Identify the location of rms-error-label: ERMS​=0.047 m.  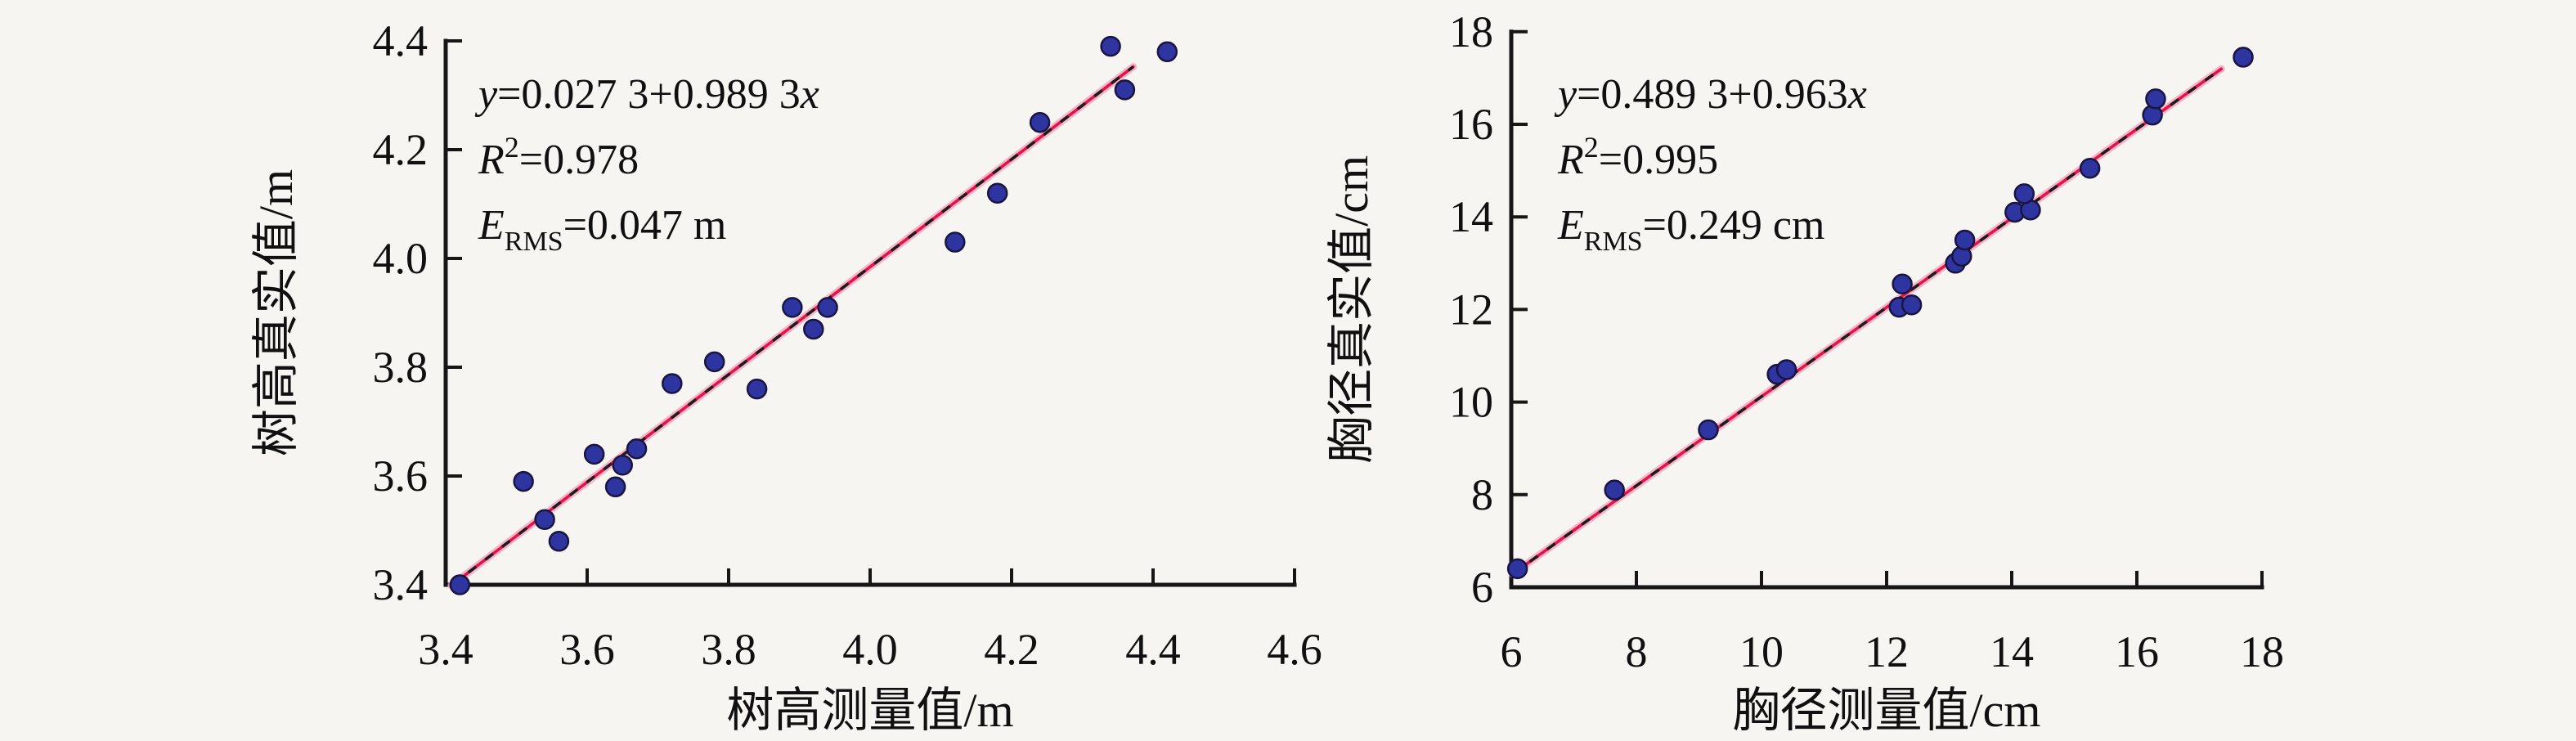
(602, 229).